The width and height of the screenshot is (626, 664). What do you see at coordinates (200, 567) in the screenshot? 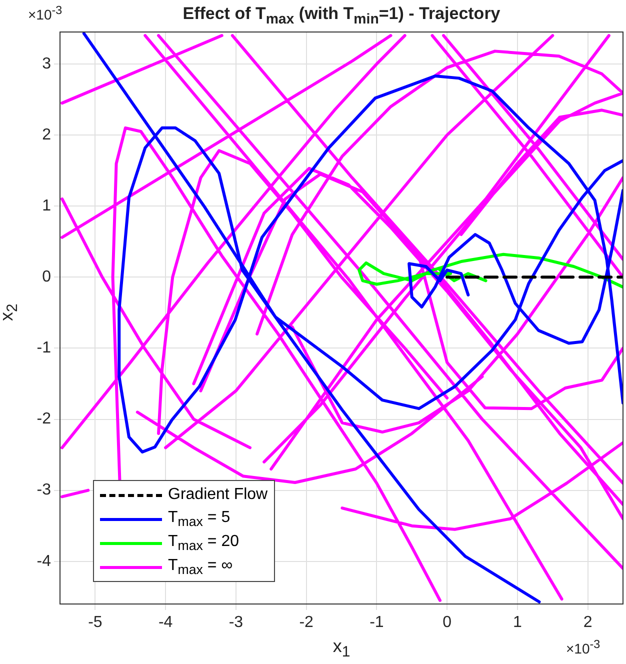
I see `legend-label: T$_{max}$ = ∞` at bounding box center [200, 567].